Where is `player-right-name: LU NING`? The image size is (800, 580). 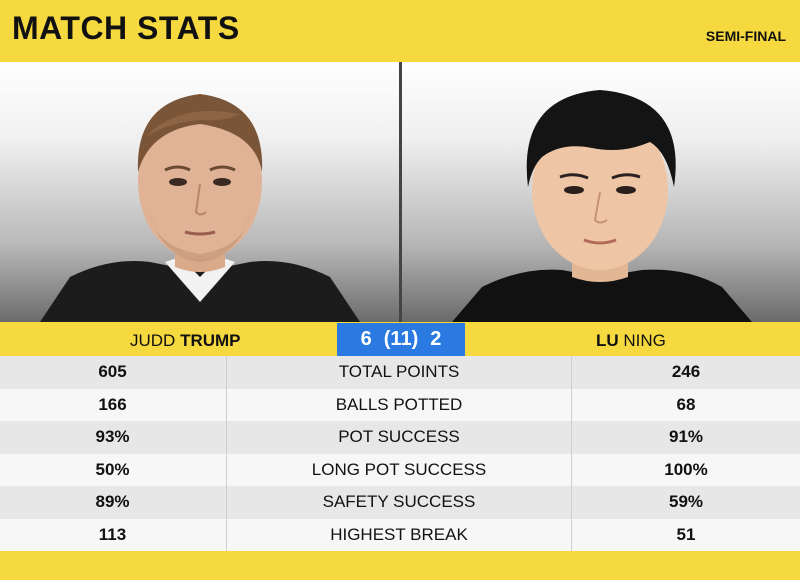 player-right-name: LU NING is located at coordinates (631, 341).